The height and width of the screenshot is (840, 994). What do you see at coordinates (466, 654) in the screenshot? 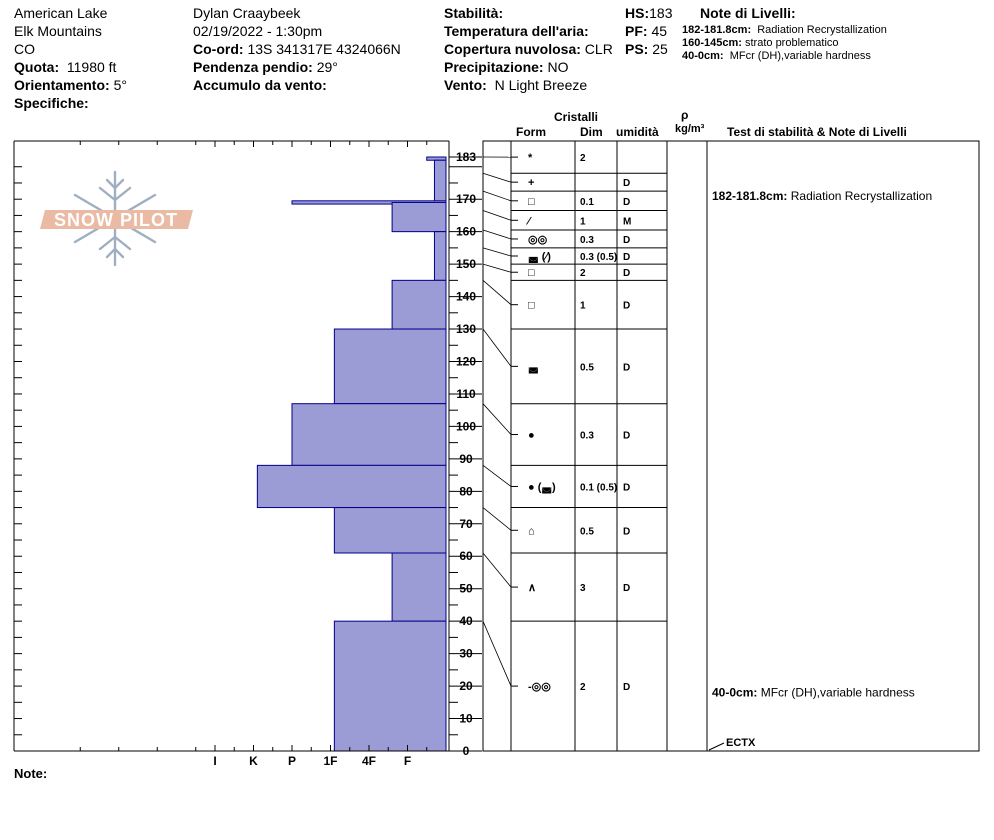
I see `depth-tick-label: 30` at bounding box center [466, 654].